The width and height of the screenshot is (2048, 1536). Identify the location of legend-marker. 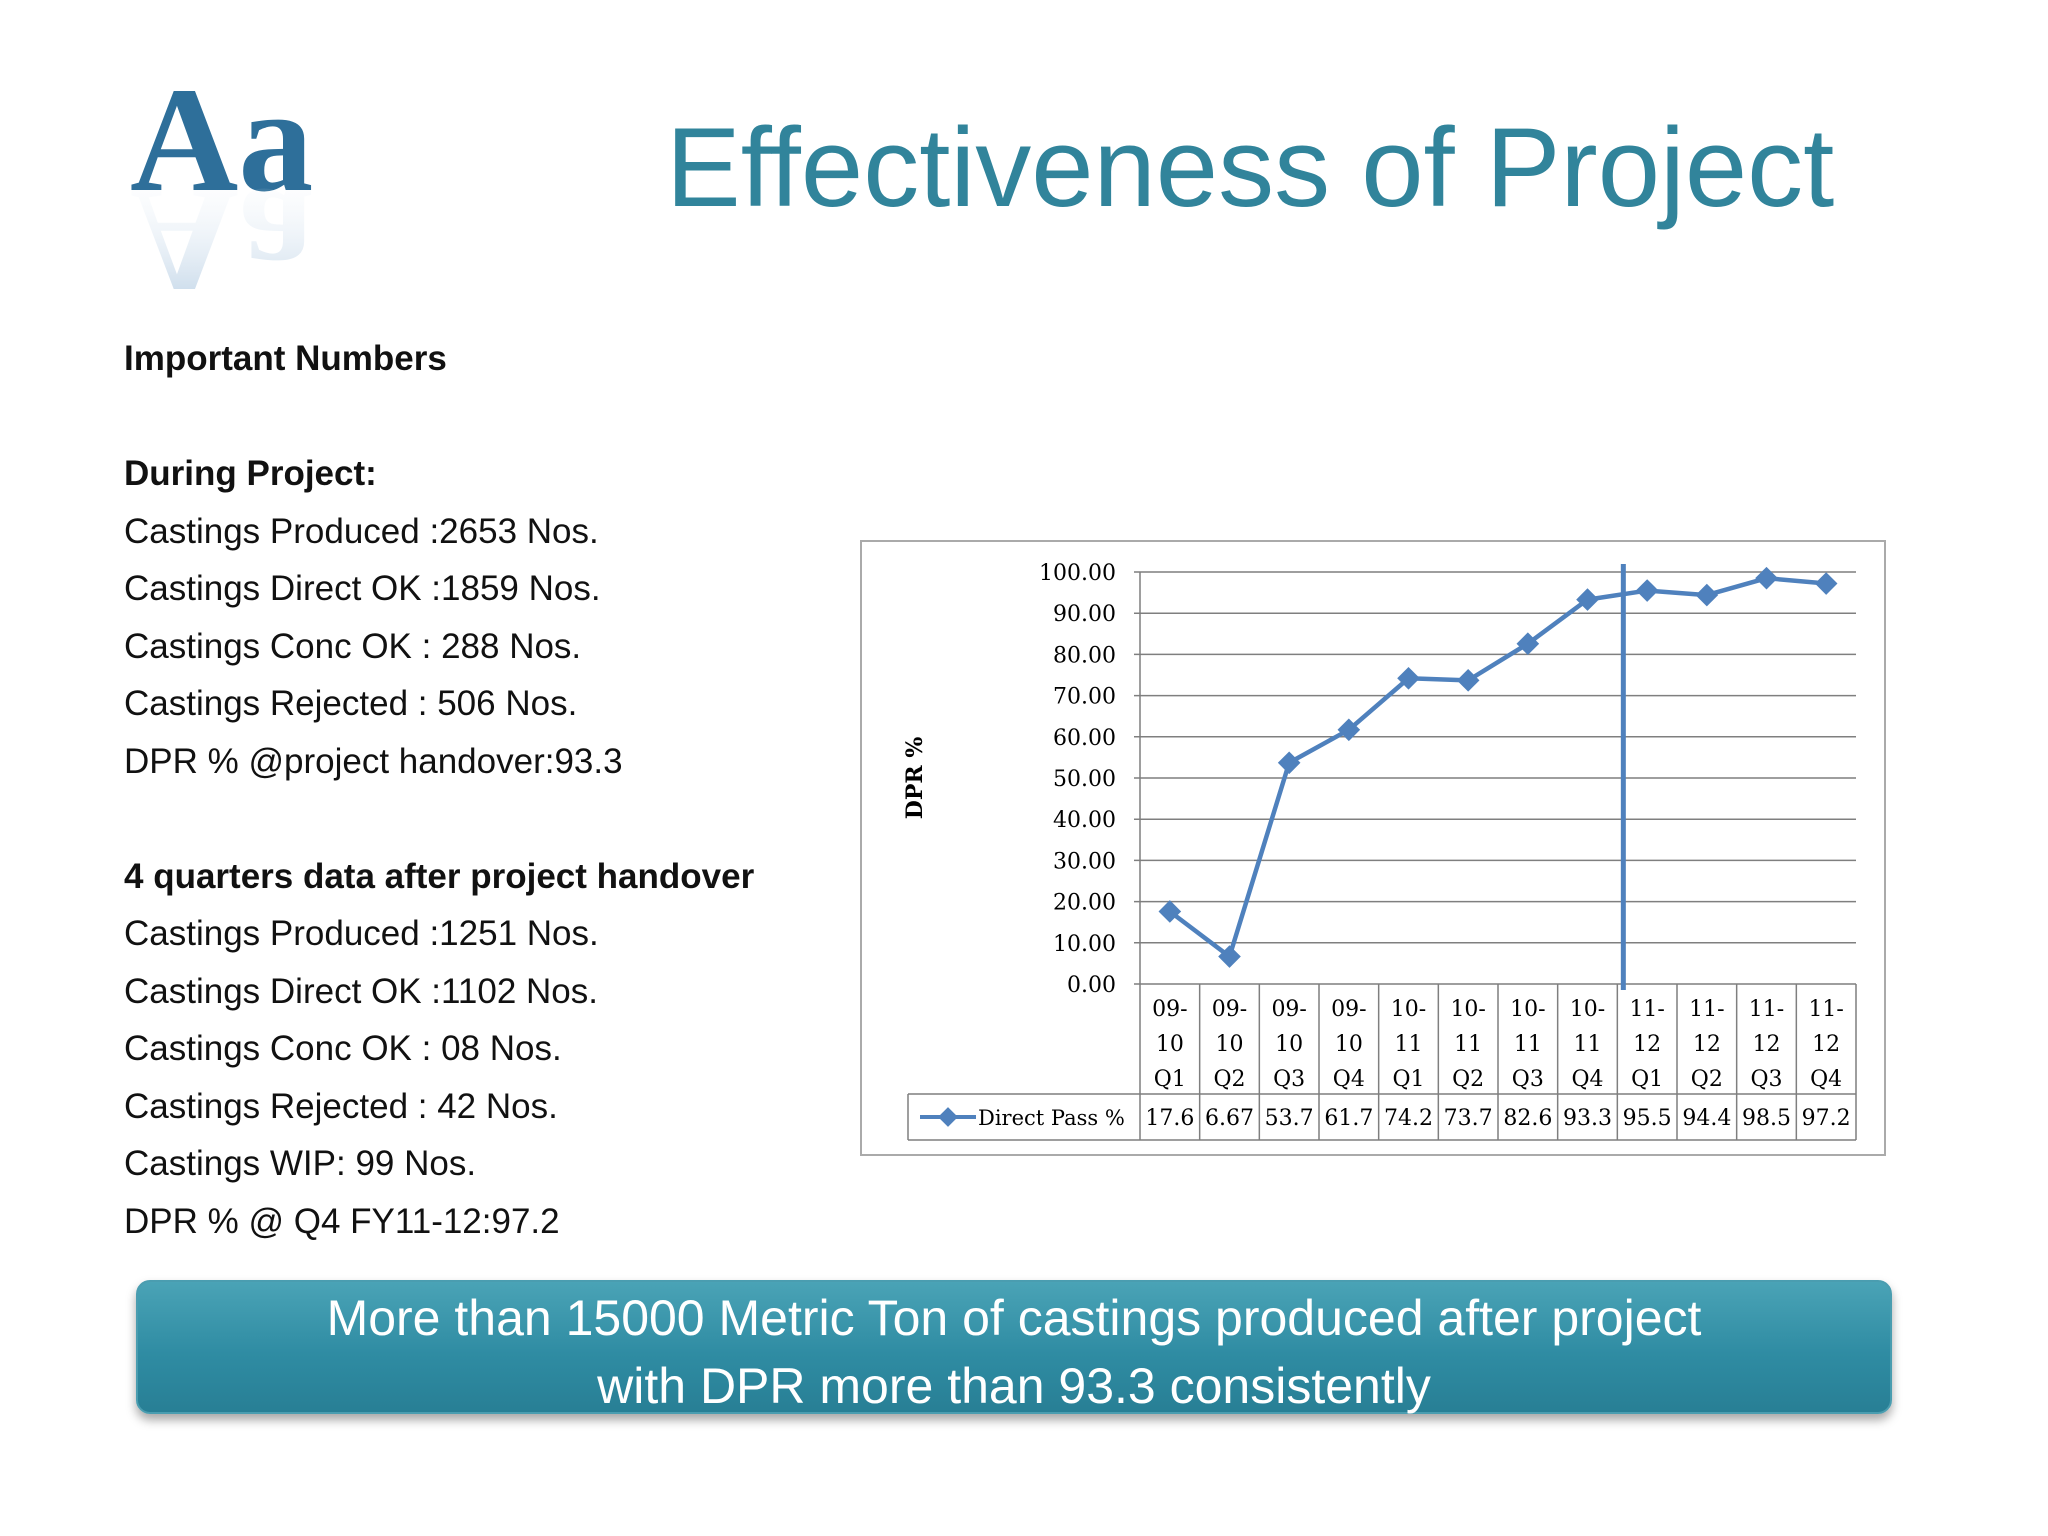
(948, 1117).